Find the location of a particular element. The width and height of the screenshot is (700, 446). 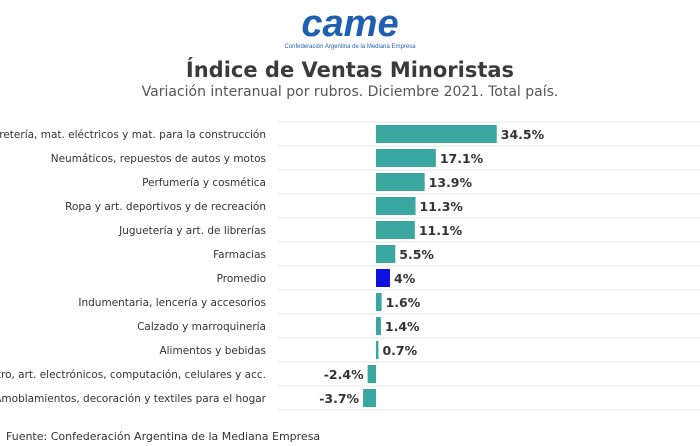

chart-title: Índice de Ventas Minoristas is located at coordinates (350, 70).